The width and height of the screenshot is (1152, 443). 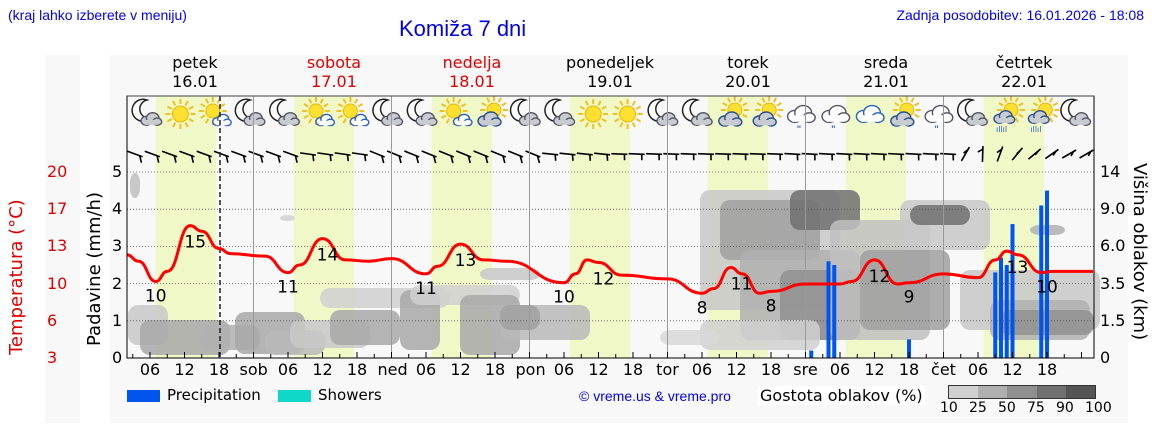 I want to click on cloud-height-axis-title: Višina oblakov (km), so click(x=1139, y=252).